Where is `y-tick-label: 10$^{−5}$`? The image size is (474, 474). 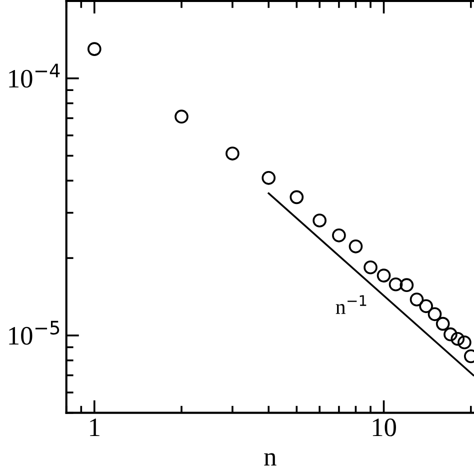 y-tick-label: 10$^{−5}$ is located at coordinates (34, 332).